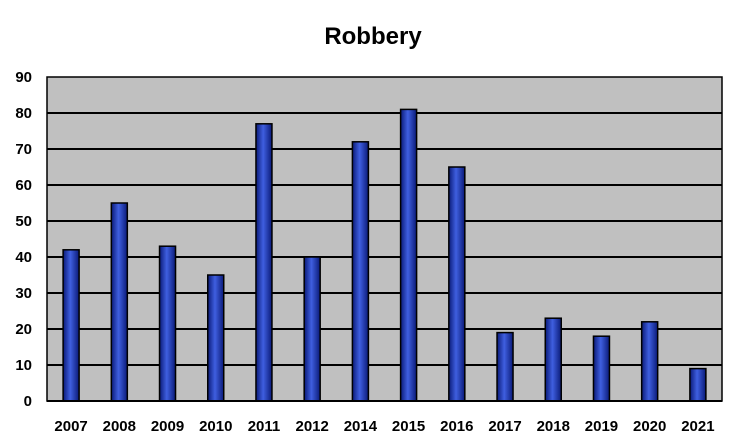 This screenshot has width=743, height=448. I want to click on bar-2015, so click(408, 255).